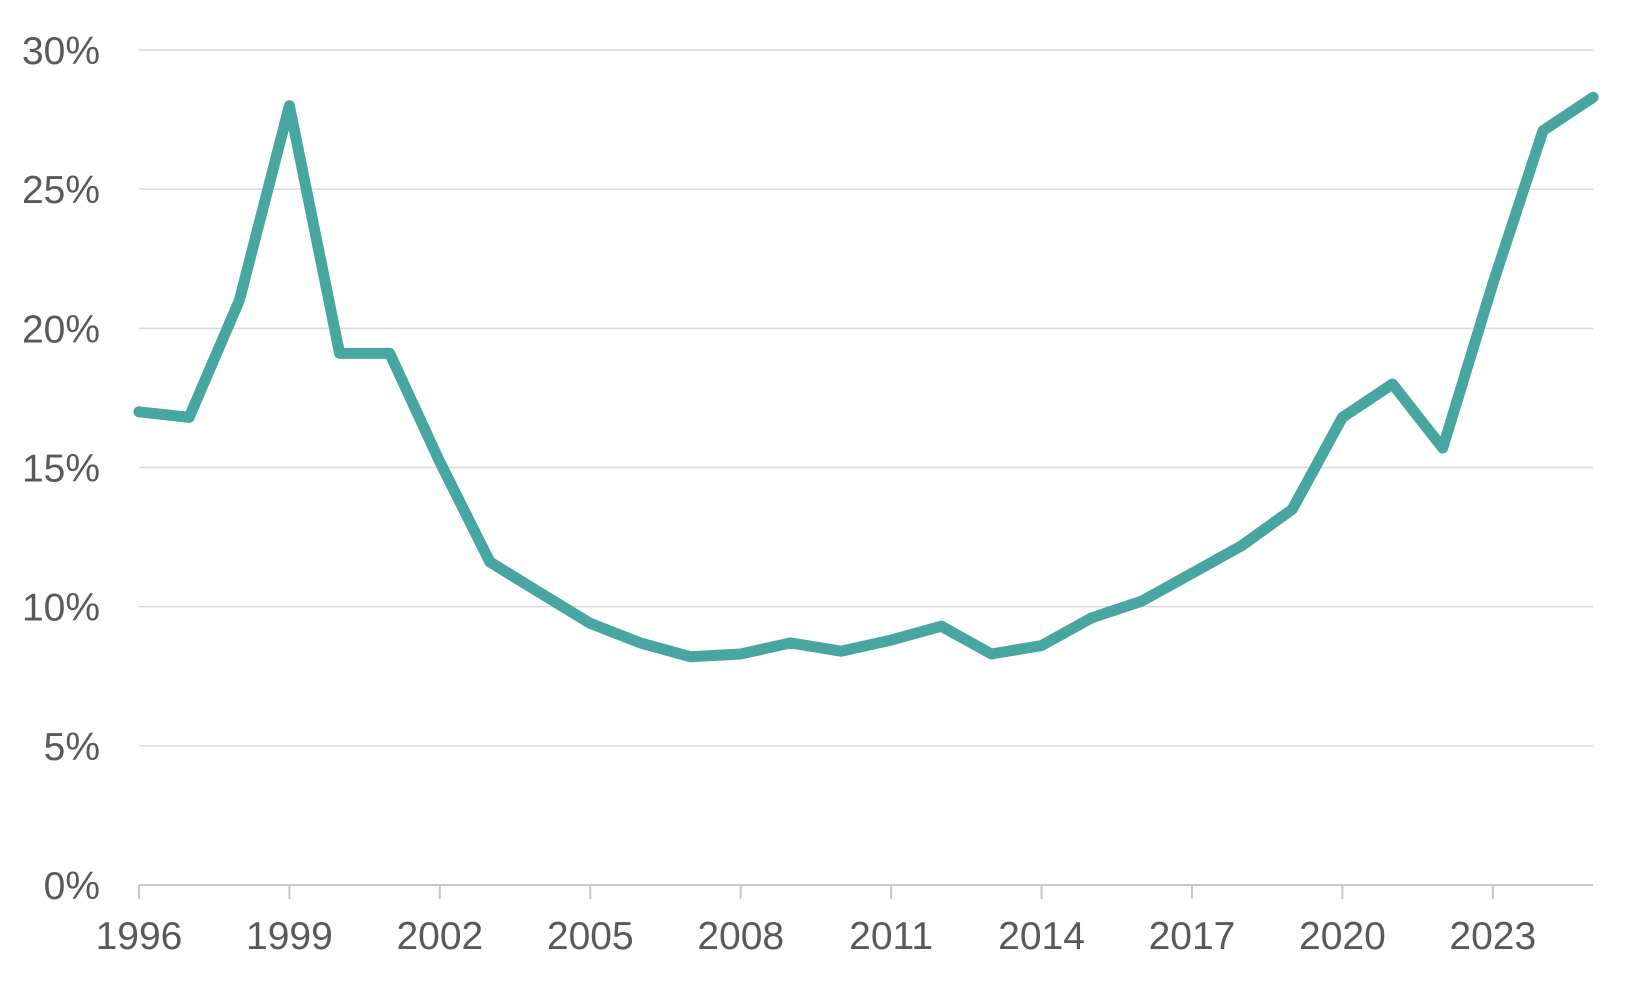 The width and height of the screenshot is (1645, 990). Describe the element at coordinates (1192, 936) in the screenshot. I see `x-axis-tick-label: 2017` at that location.